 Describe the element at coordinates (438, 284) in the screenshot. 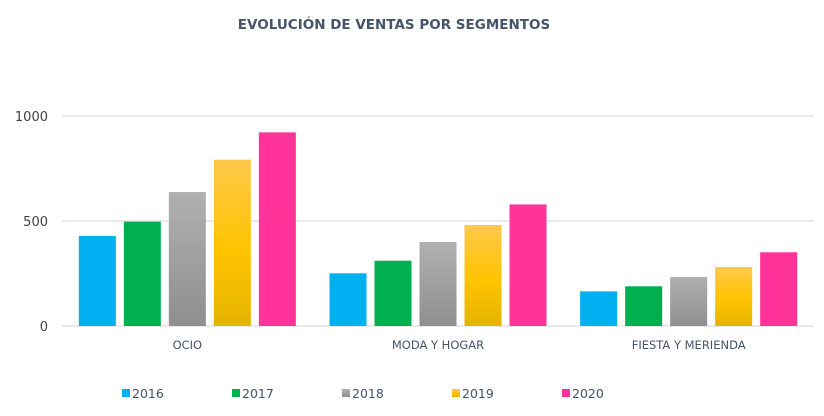

I see `bar-2018-moda-y-hogar` at that location.